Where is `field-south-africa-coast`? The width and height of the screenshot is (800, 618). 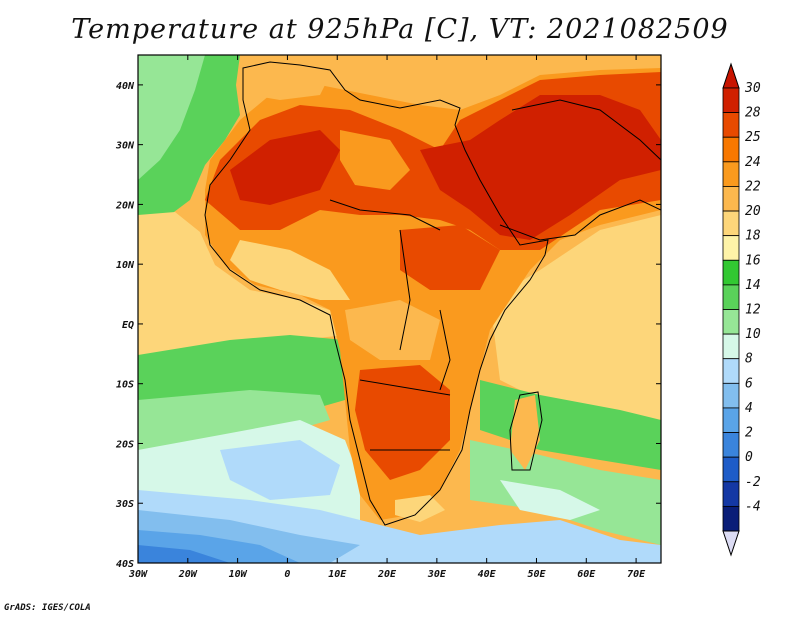 field-south-africa-coast is located at coordinates (420, 508).